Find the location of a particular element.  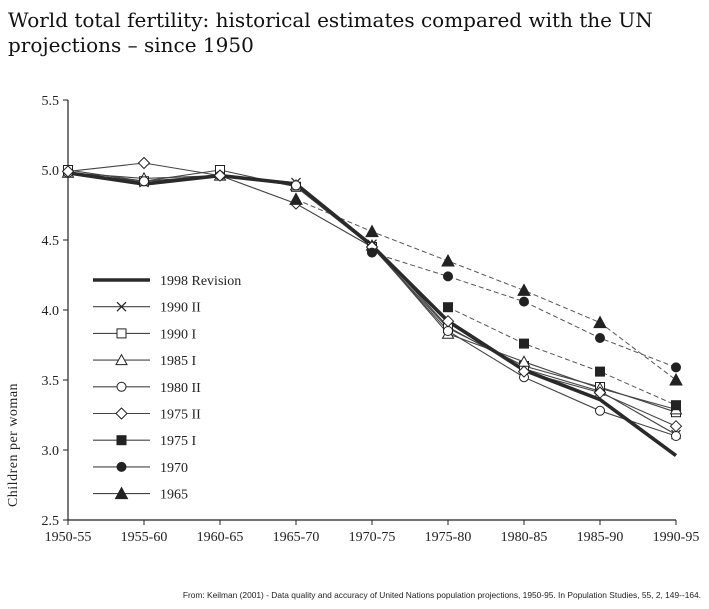

legend-label: 1990 I is located at coordinates (178, 334).